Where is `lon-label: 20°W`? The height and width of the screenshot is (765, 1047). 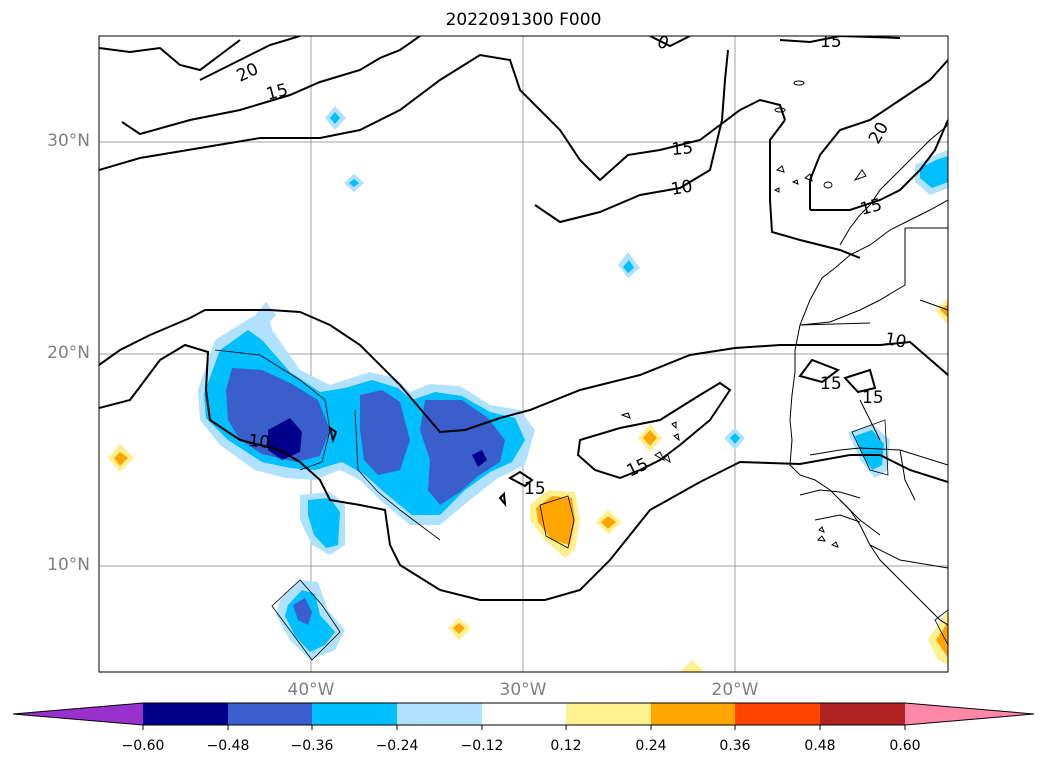 lon-label: 20°W is located at coordinates (735, 690).